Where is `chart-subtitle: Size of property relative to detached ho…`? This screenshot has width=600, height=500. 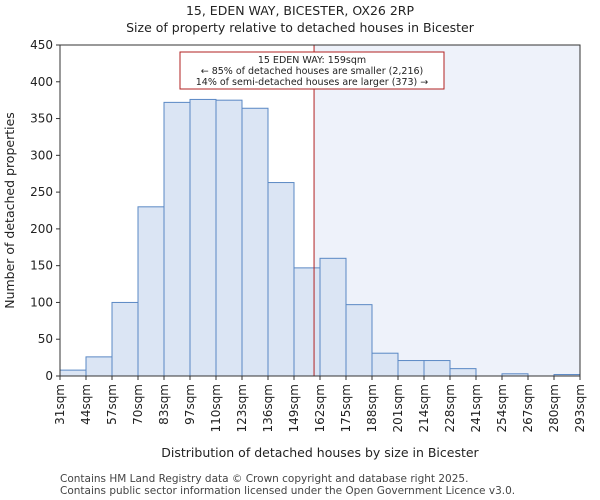 chart-subtitle: Size of property relative to detached ho… is located at coordinates (300, 27).